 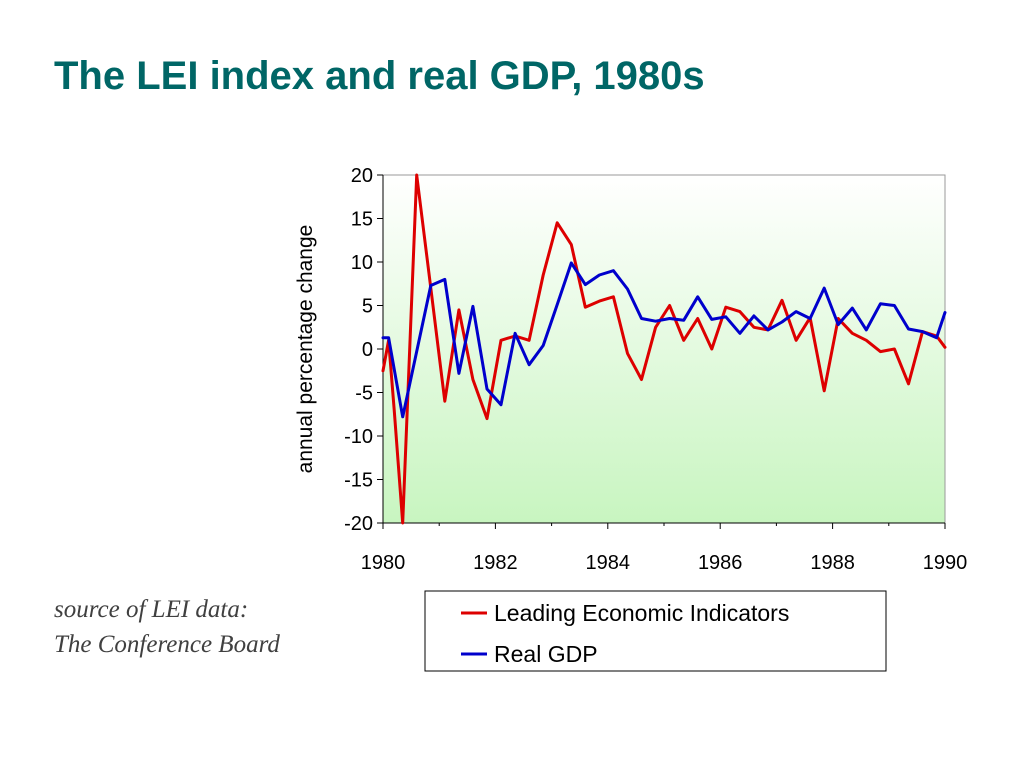 What do you see at coordinates (305, 349) in the screenshot?
I see `y-axis-title: annual percentage change` at bounding box center [305, 349].